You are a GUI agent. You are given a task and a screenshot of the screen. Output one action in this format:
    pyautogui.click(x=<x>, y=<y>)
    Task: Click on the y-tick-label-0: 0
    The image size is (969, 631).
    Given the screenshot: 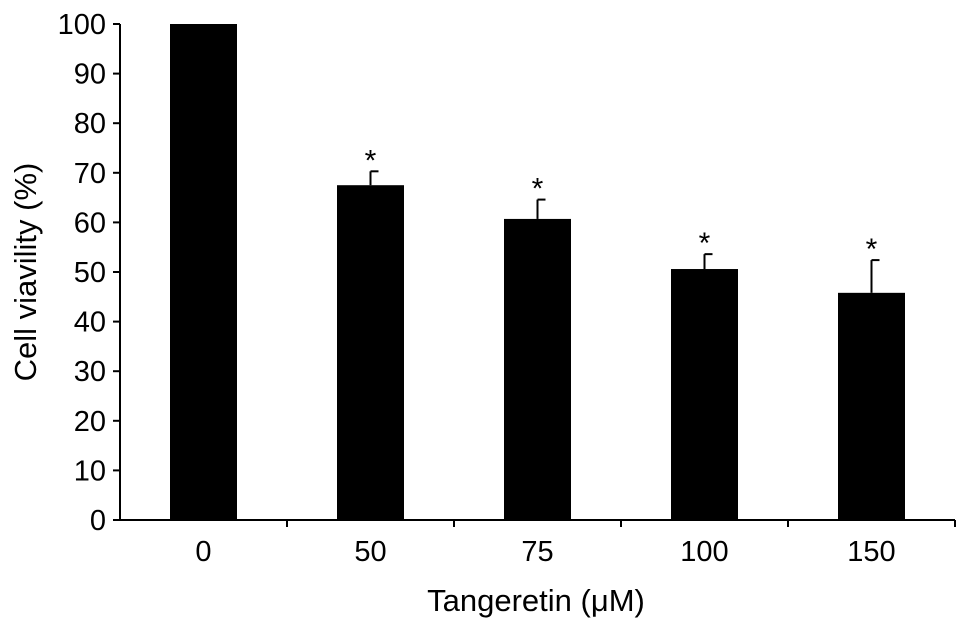 What is the action you would take?
    pyautogui.click(x=98, y=521)
    